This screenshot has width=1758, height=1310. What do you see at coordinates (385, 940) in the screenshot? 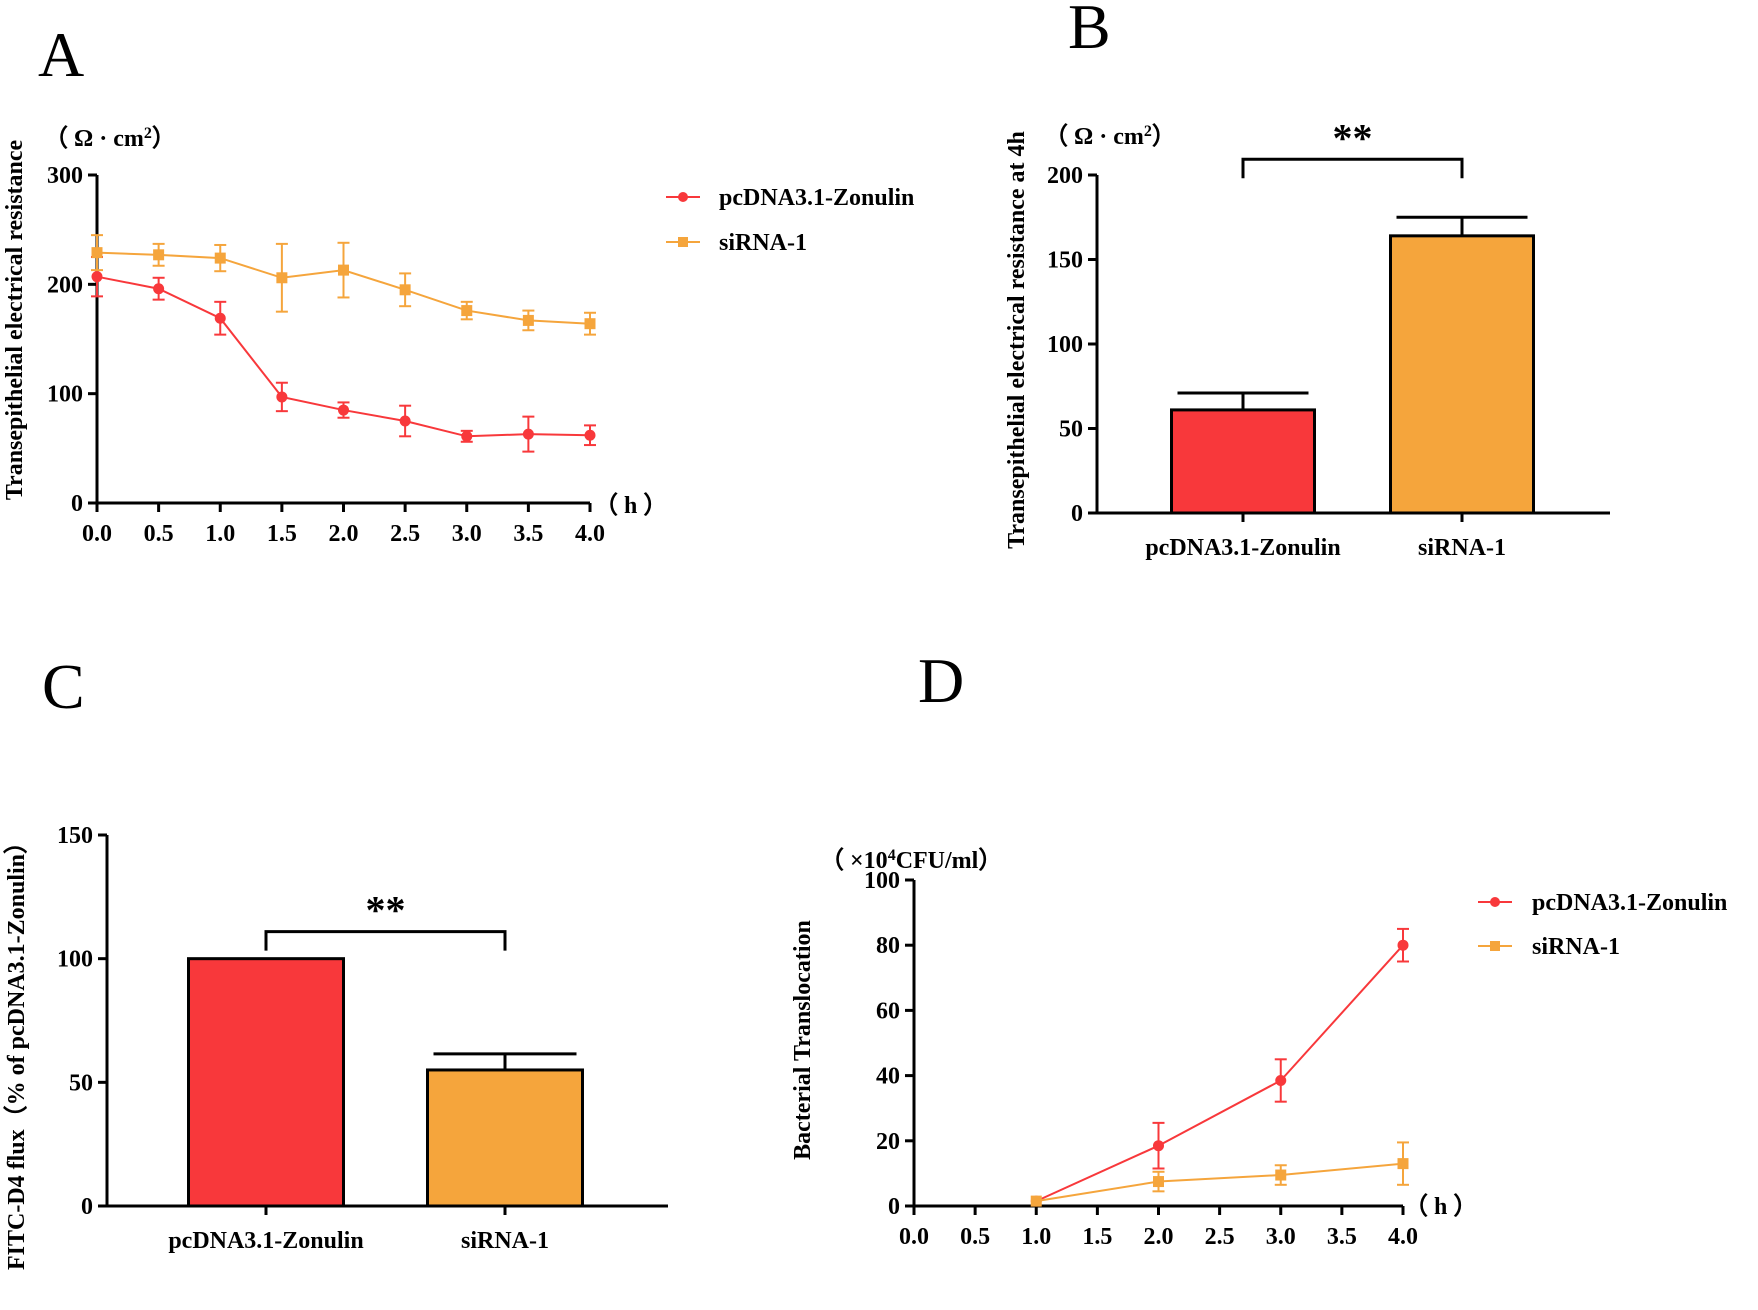
I see `significance-bracket-c` at bounding box center [385, 940].